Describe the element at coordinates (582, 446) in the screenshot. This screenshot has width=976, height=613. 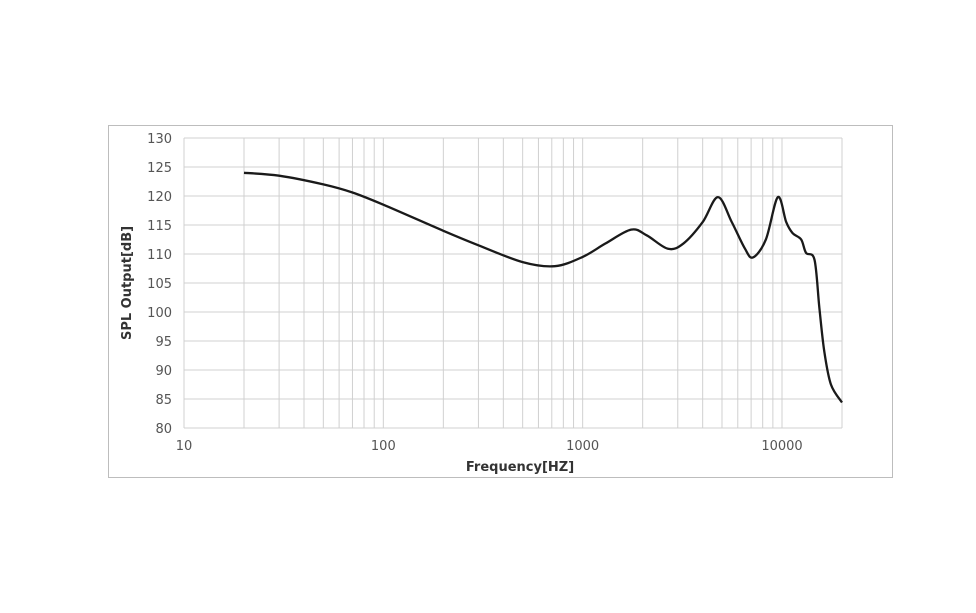
I see `x-tick-label: 1000` at that location.